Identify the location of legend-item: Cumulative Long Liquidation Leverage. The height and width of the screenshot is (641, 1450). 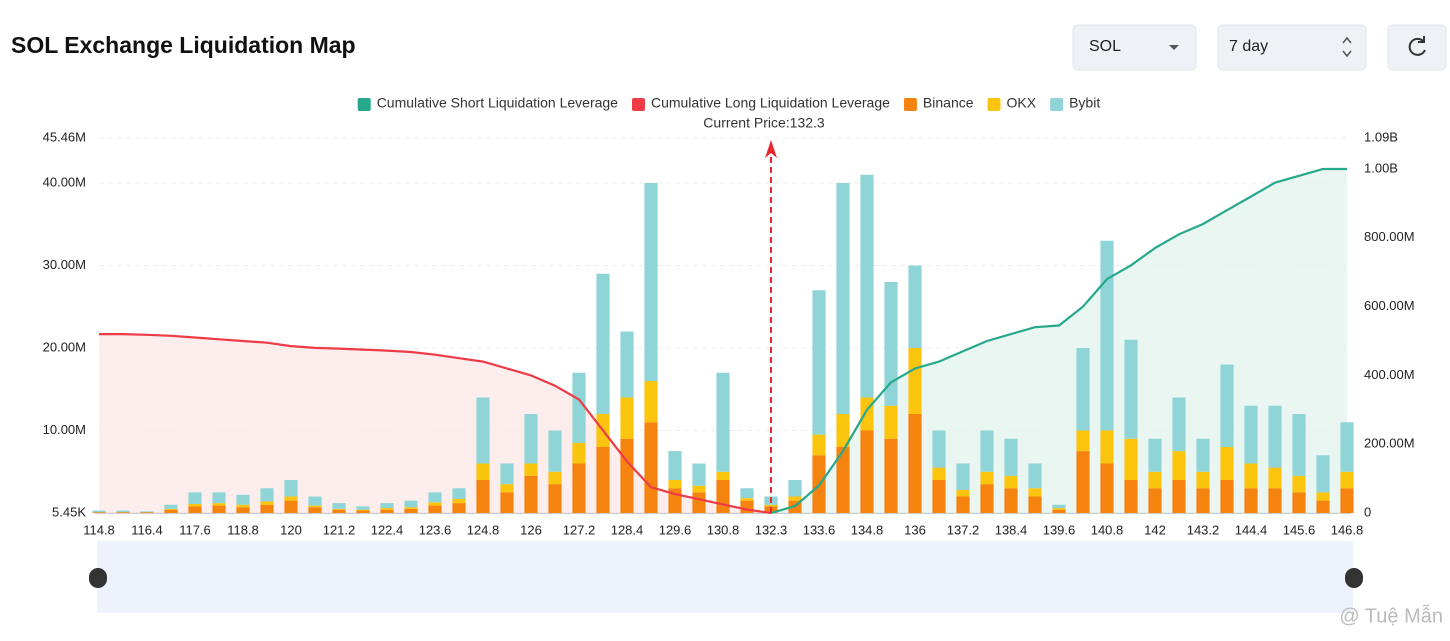
(760, 103).